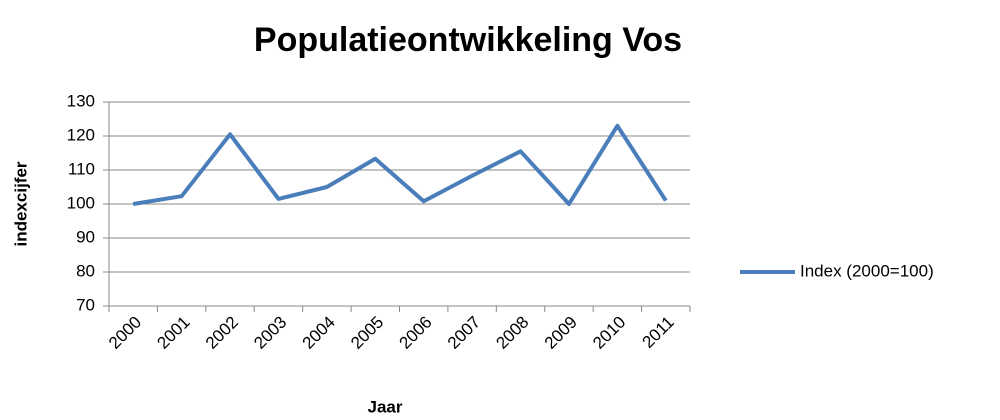 Image resolution: width=1000 pixels, height=420 pixels. Describe the element at coordinates (867, 270) in the screenshot. I see `legend-label: Index (2000=100)` at that location.